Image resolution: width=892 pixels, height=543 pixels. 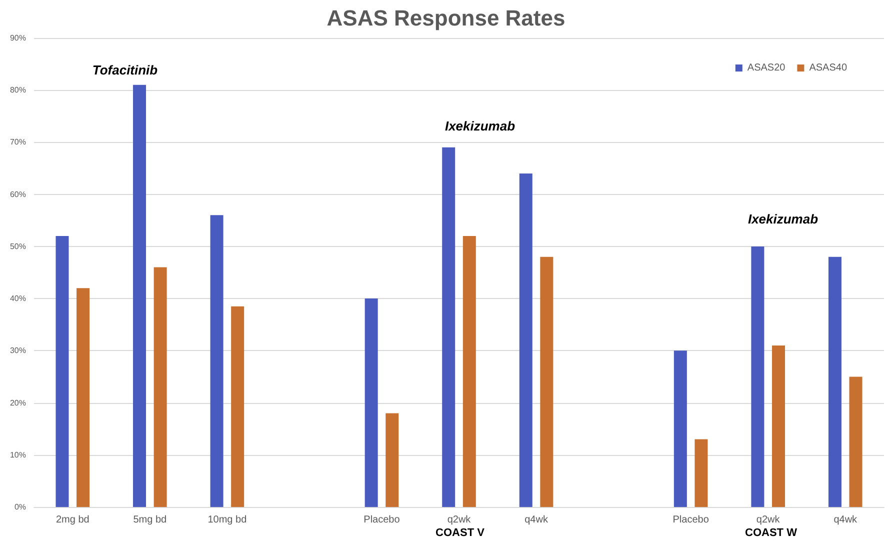 I want to click on legend-label: ASAS20, so click(x=766, y=68).